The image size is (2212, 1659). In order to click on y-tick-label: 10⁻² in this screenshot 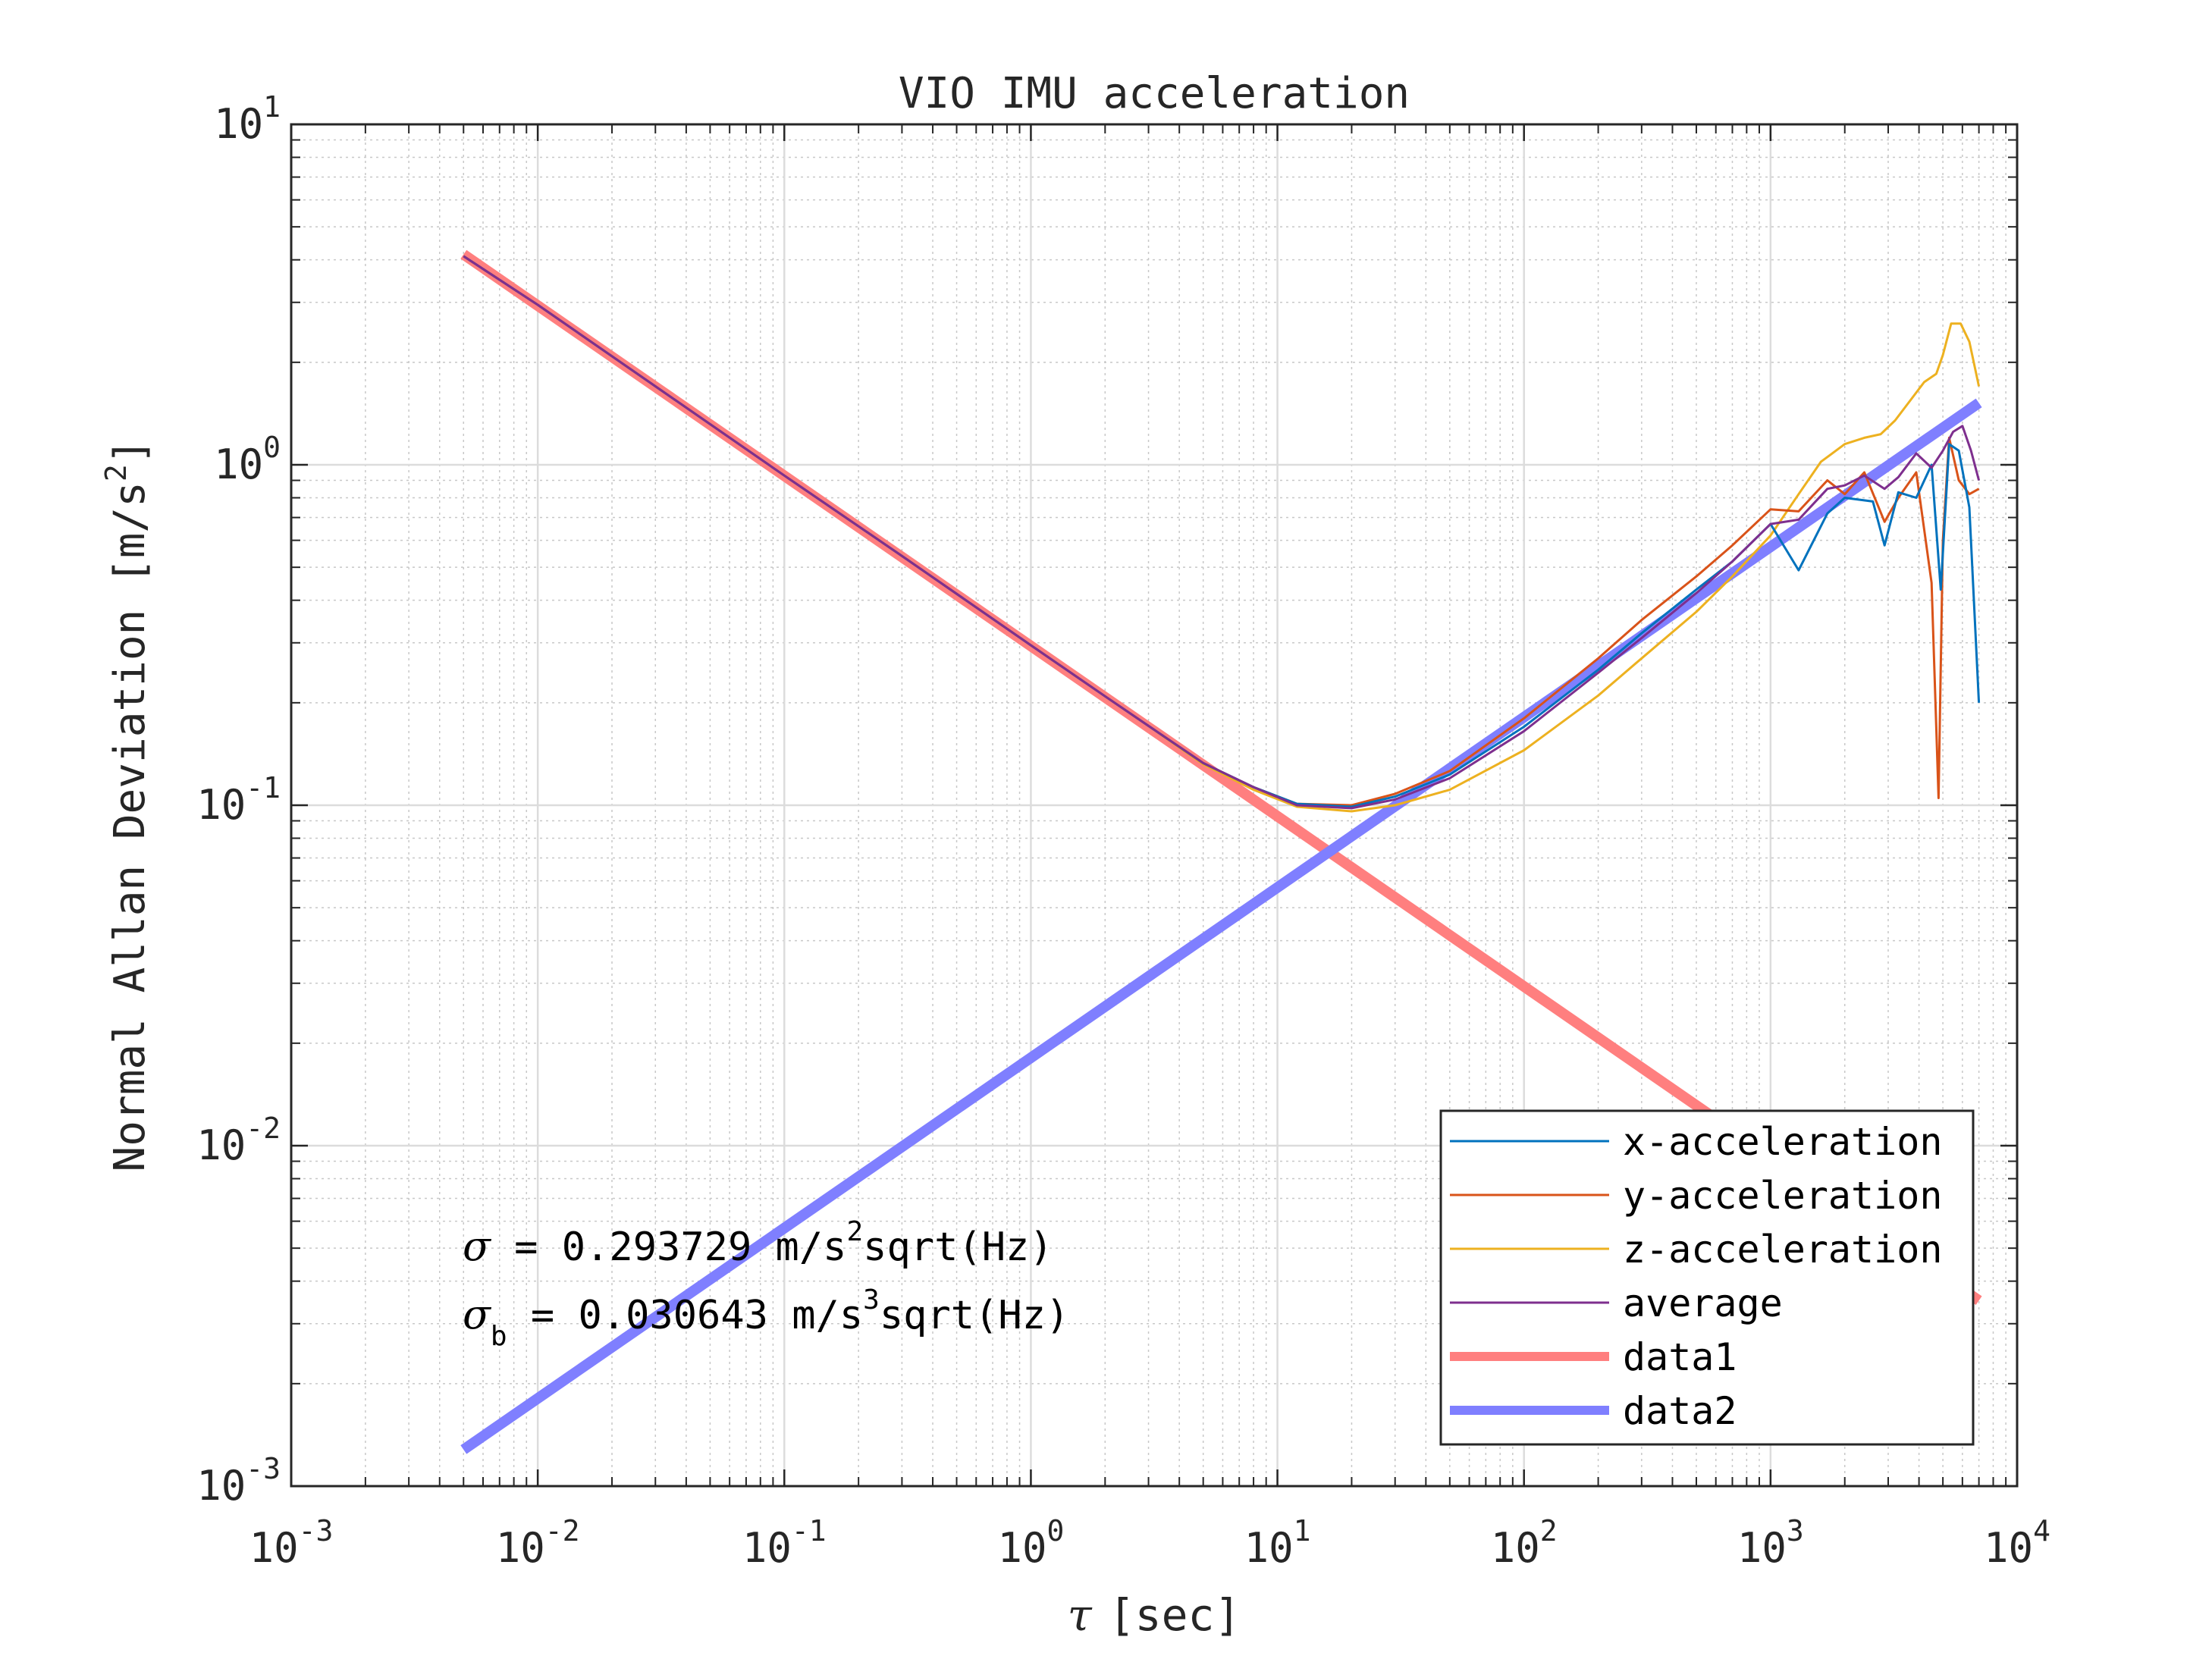, I will do `click(239, 1140)`.